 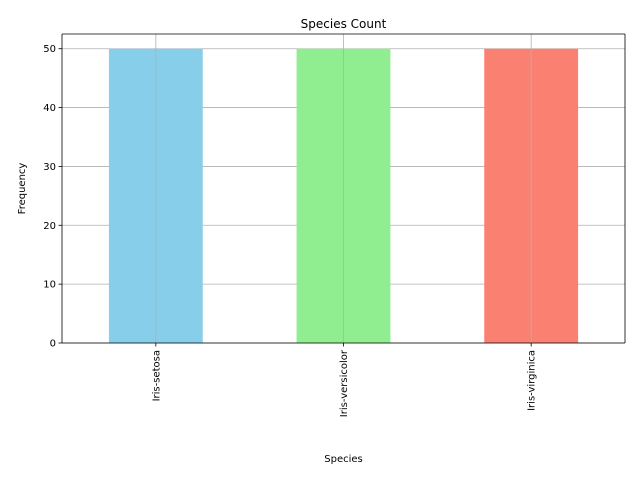 What do you see at coordinates (49, 49) in the screenshot?
I see `y-tick-label: 50` at bounding box center [49, 49].